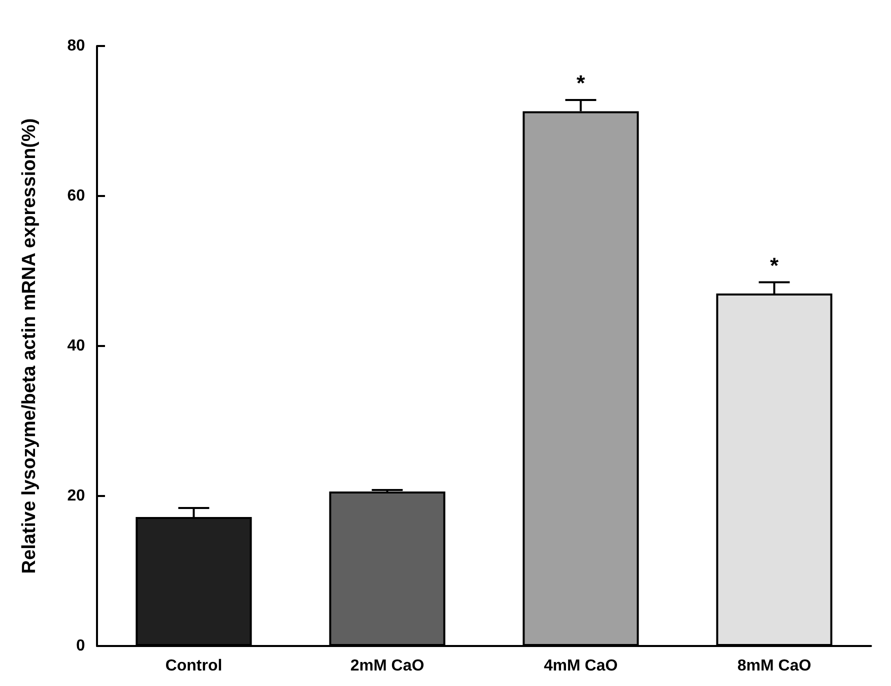  I want to click on y-axis-title: Relative lysozyme/beta actin mRNA expression(%), so click(29, 346).